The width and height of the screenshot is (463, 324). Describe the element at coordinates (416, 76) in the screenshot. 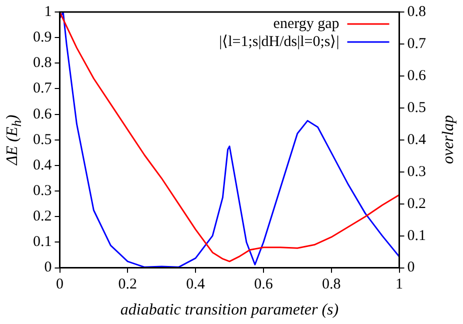

I see `y2-tick-label: 0.6` at that location.